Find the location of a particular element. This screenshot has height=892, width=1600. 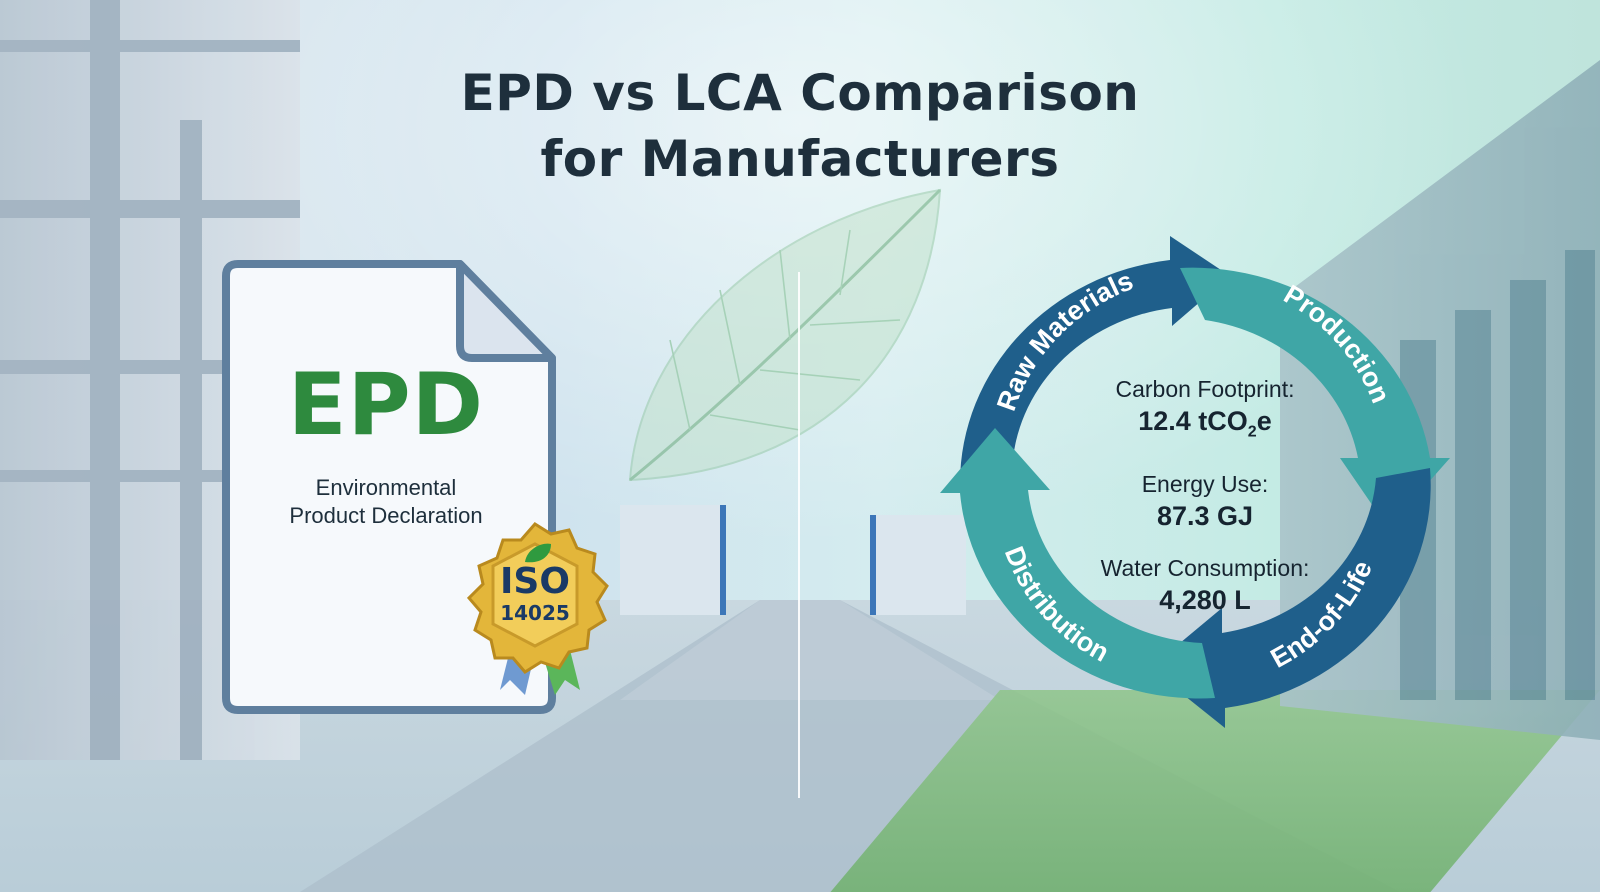

carbon-footprint-value: 12.4 tCO2e is located at coordinates (1205, 426).